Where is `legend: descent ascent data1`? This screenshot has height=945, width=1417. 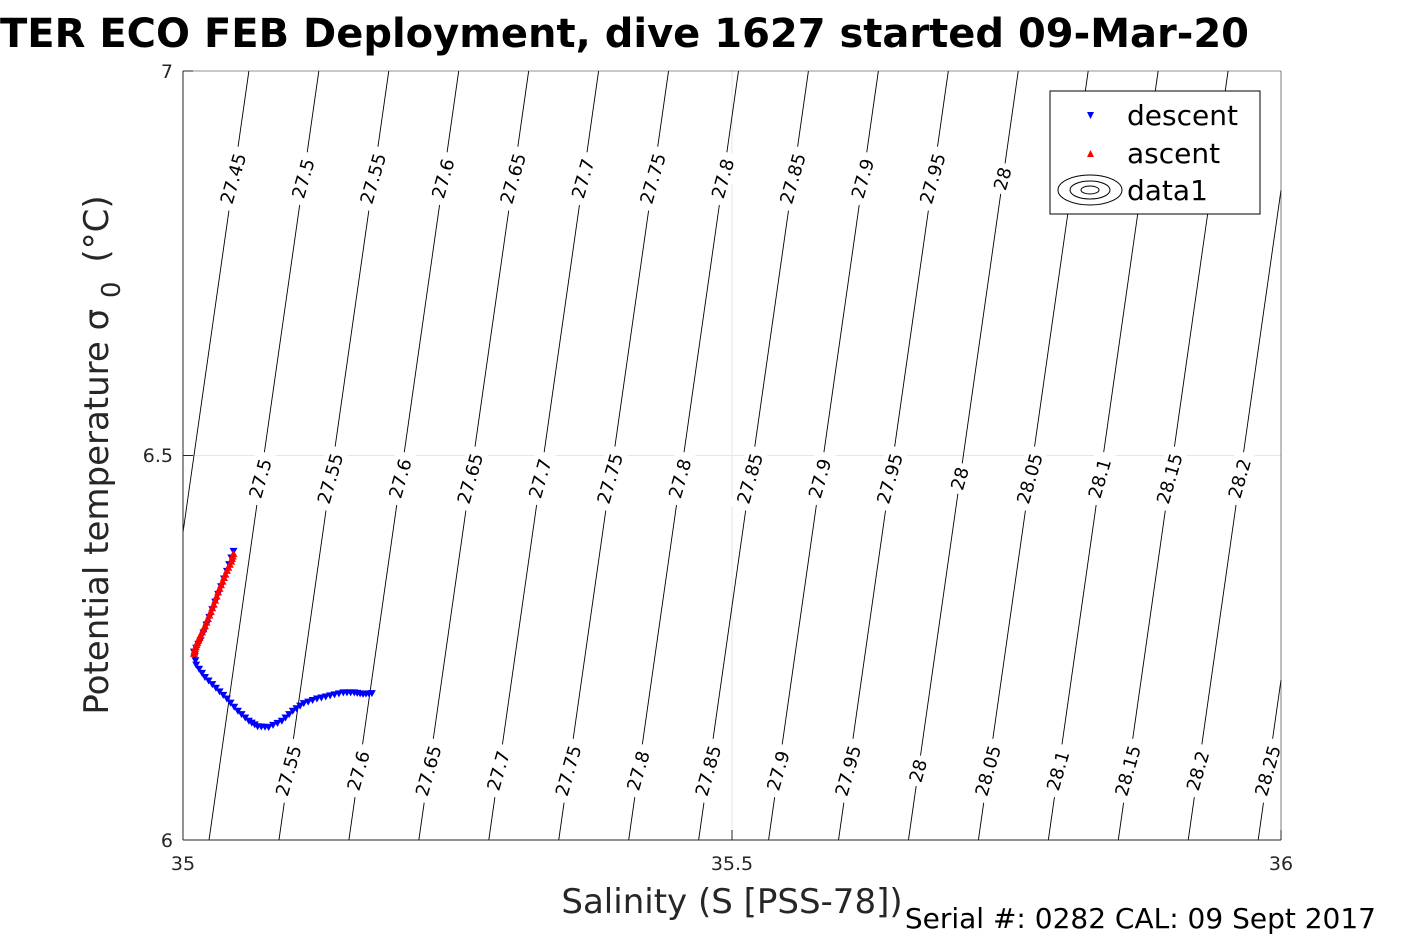 legend: descent ascent data1 is located at coordinates (1155, 152).